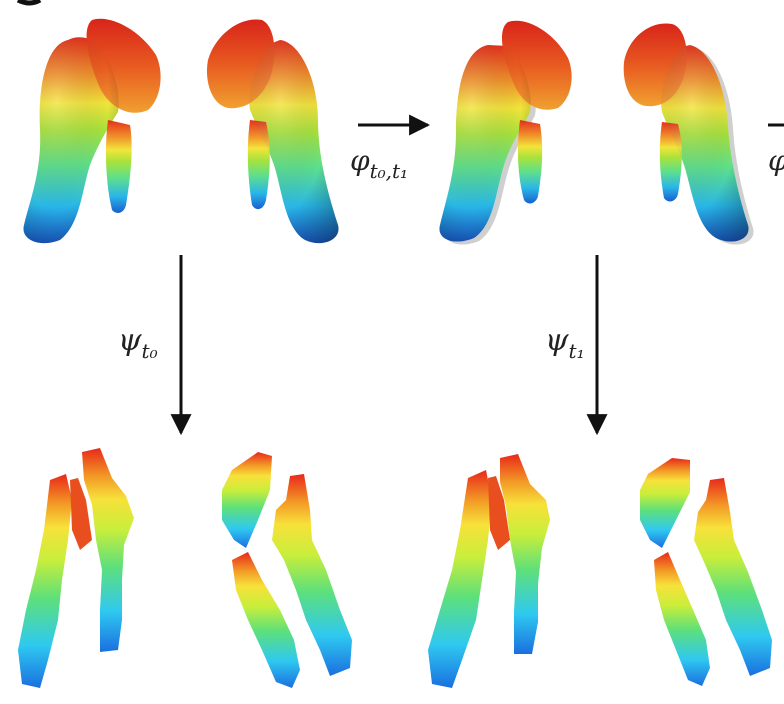 This screenshot has height=704, width=784. I want to click on surface-t0-right, so click(272, 131).